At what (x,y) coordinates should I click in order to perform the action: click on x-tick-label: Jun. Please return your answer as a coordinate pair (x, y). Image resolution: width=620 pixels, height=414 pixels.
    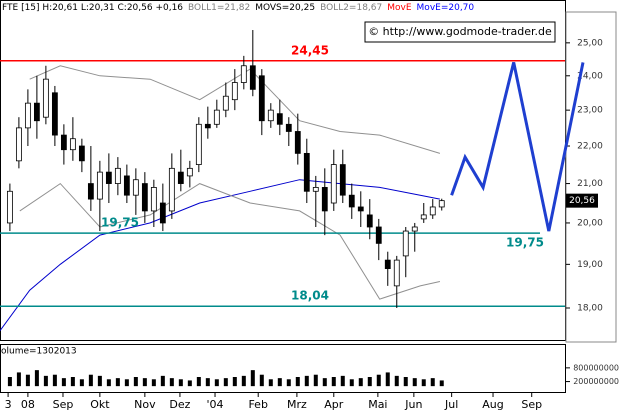
    Looking at the image, I should click on (413, 404).